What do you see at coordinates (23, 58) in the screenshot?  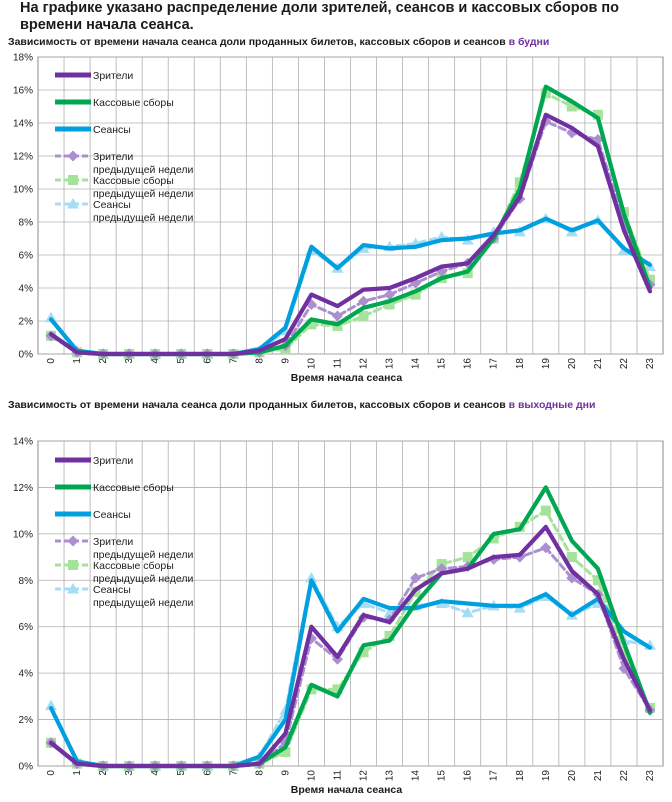 I see `y-tick-label: 18%` at bounding box center [23, 58].